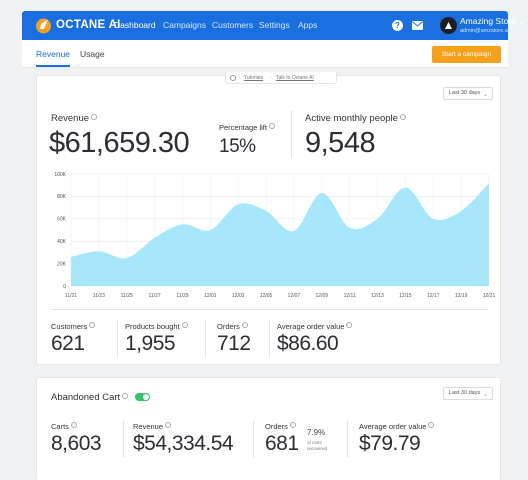  What do you see at coordinates (68, 343) in the screenshot?
I see `customers-value: 621` at bounding box center [68, 343].